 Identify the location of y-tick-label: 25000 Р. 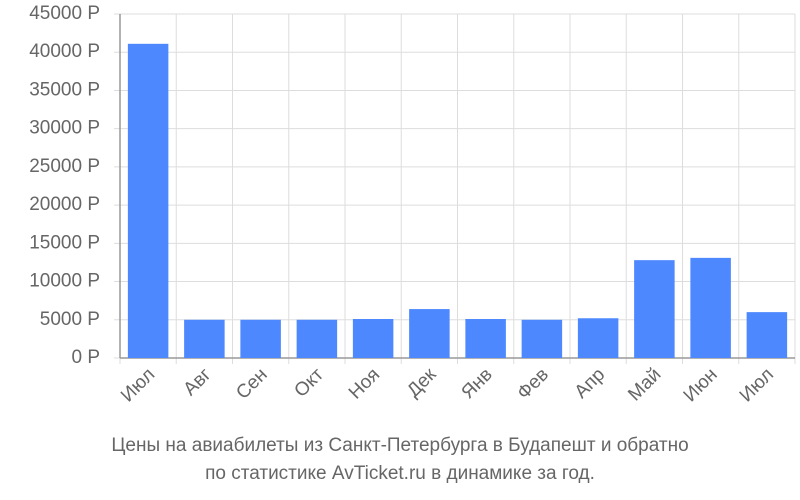
(64, 166).